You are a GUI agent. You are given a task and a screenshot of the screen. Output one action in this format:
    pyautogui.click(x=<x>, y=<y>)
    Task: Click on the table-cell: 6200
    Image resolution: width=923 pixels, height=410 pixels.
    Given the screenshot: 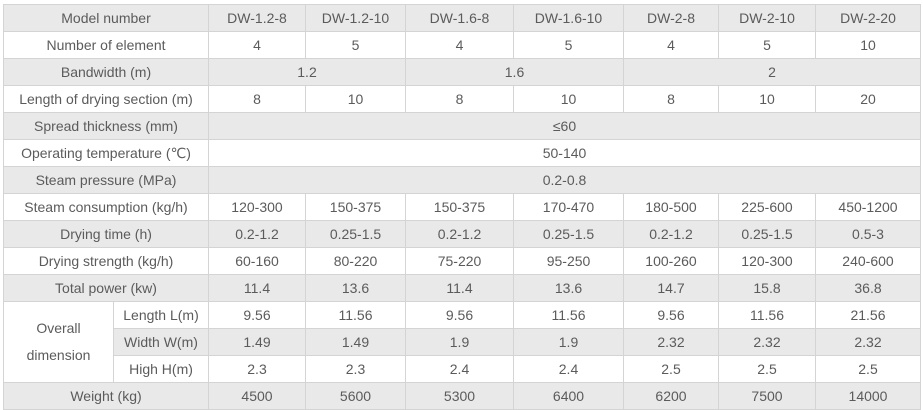 What is the action you would take?
    pyautogui.click(x=671, y=396)
    